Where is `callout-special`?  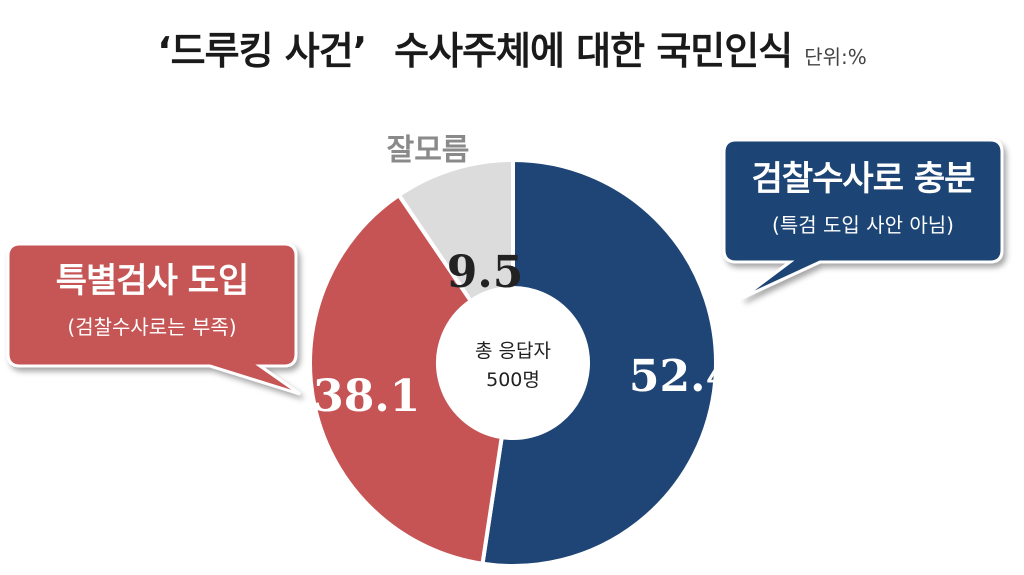 callout-special is located at coordinates (153, 319).